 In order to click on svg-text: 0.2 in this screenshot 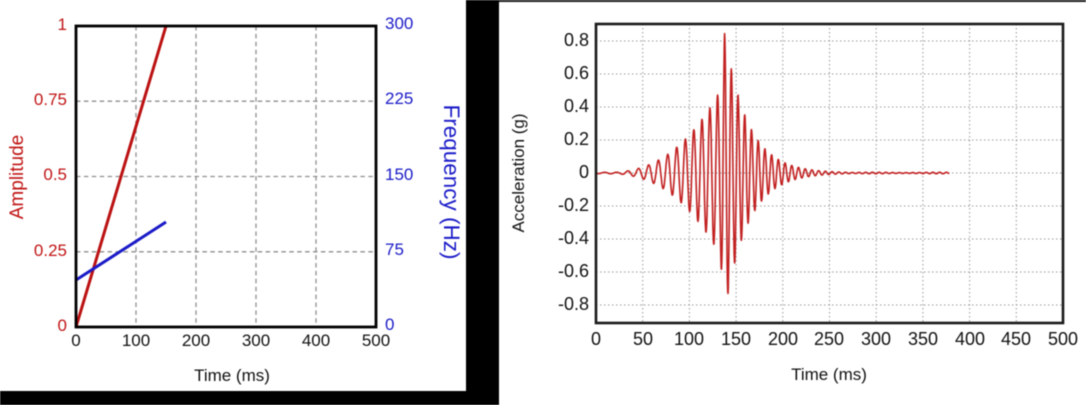, I will do `click(576, 139)`.